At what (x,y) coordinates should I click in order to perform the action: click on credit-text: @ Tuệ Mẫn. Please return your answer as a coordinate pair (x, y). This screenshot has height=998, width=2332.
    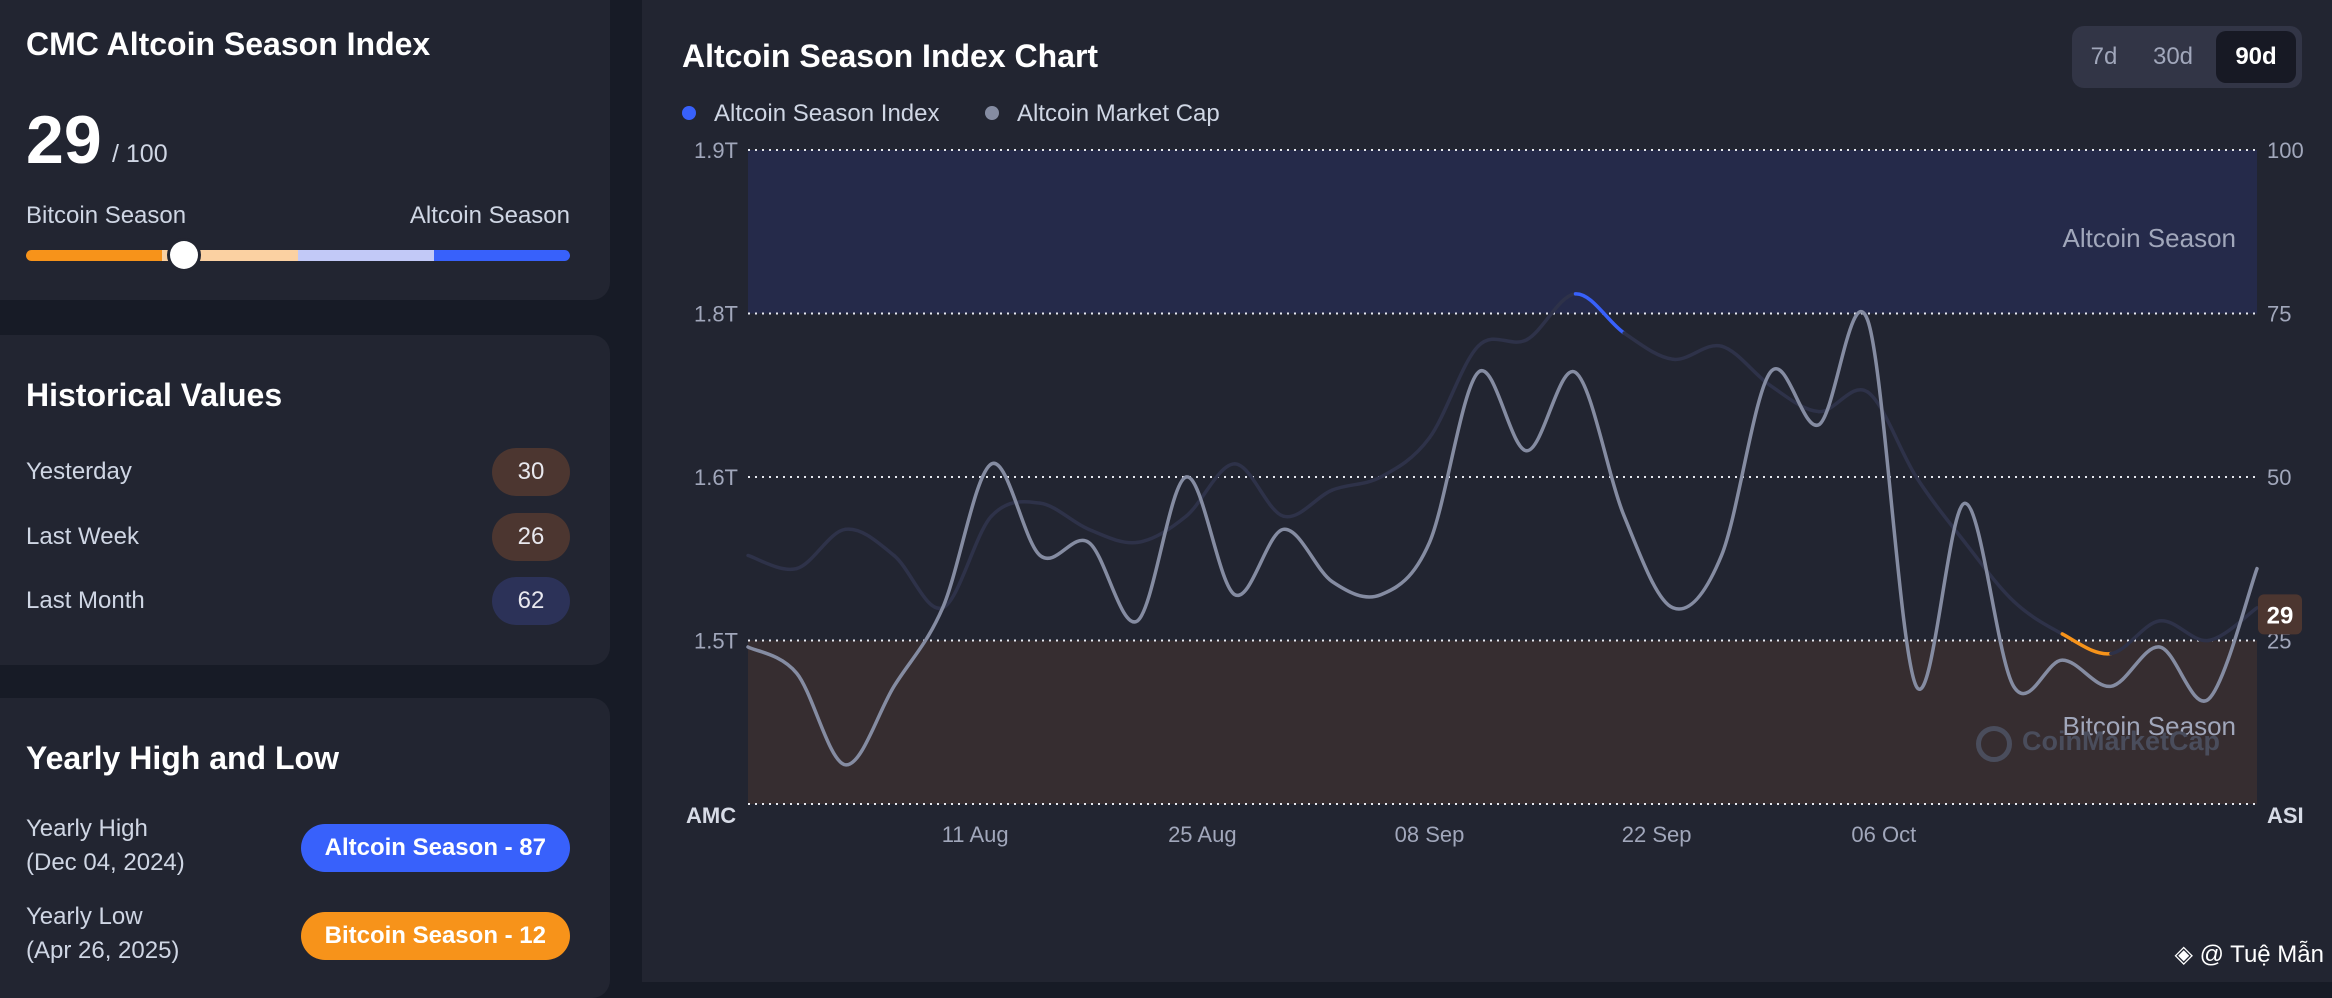
    Looking at the image, I should click on (2261, 954).